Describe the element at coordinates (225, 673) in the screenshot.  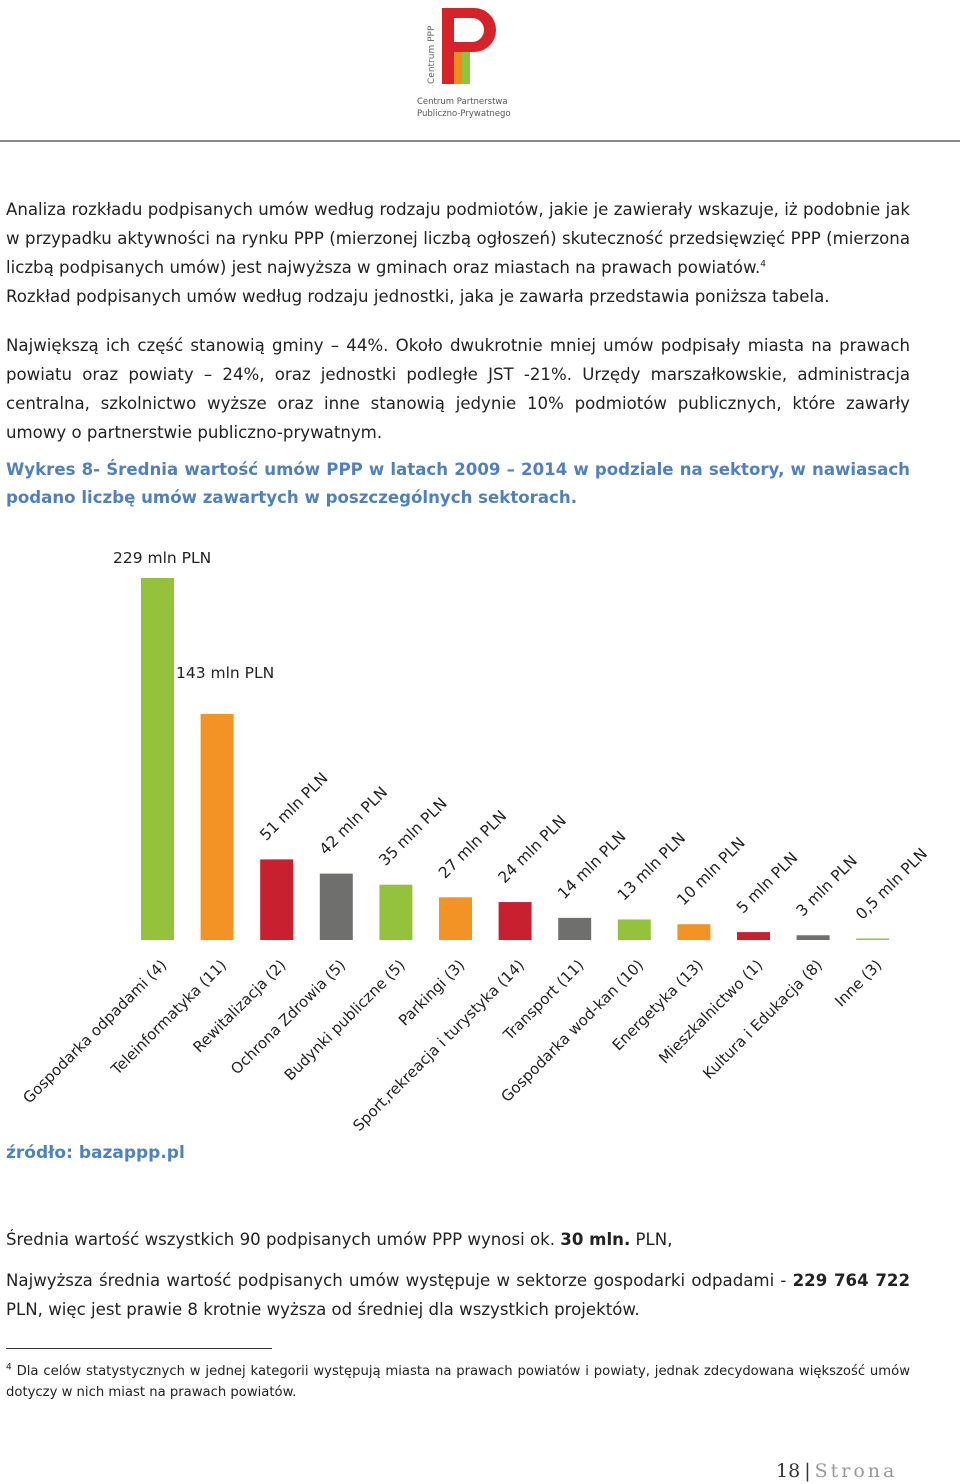
I see `bar-value-label-1: 143 mln PLN` at that location.